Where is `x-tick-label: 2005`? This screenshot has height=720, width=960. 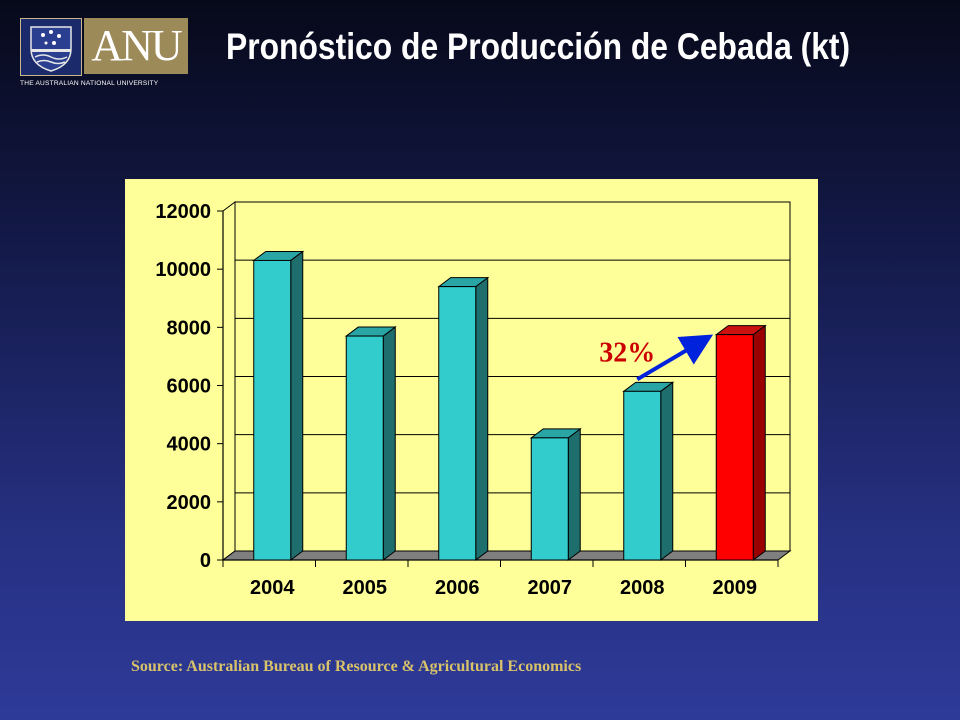
x-tick-label: 2005 is located at coordinates (365, 588).